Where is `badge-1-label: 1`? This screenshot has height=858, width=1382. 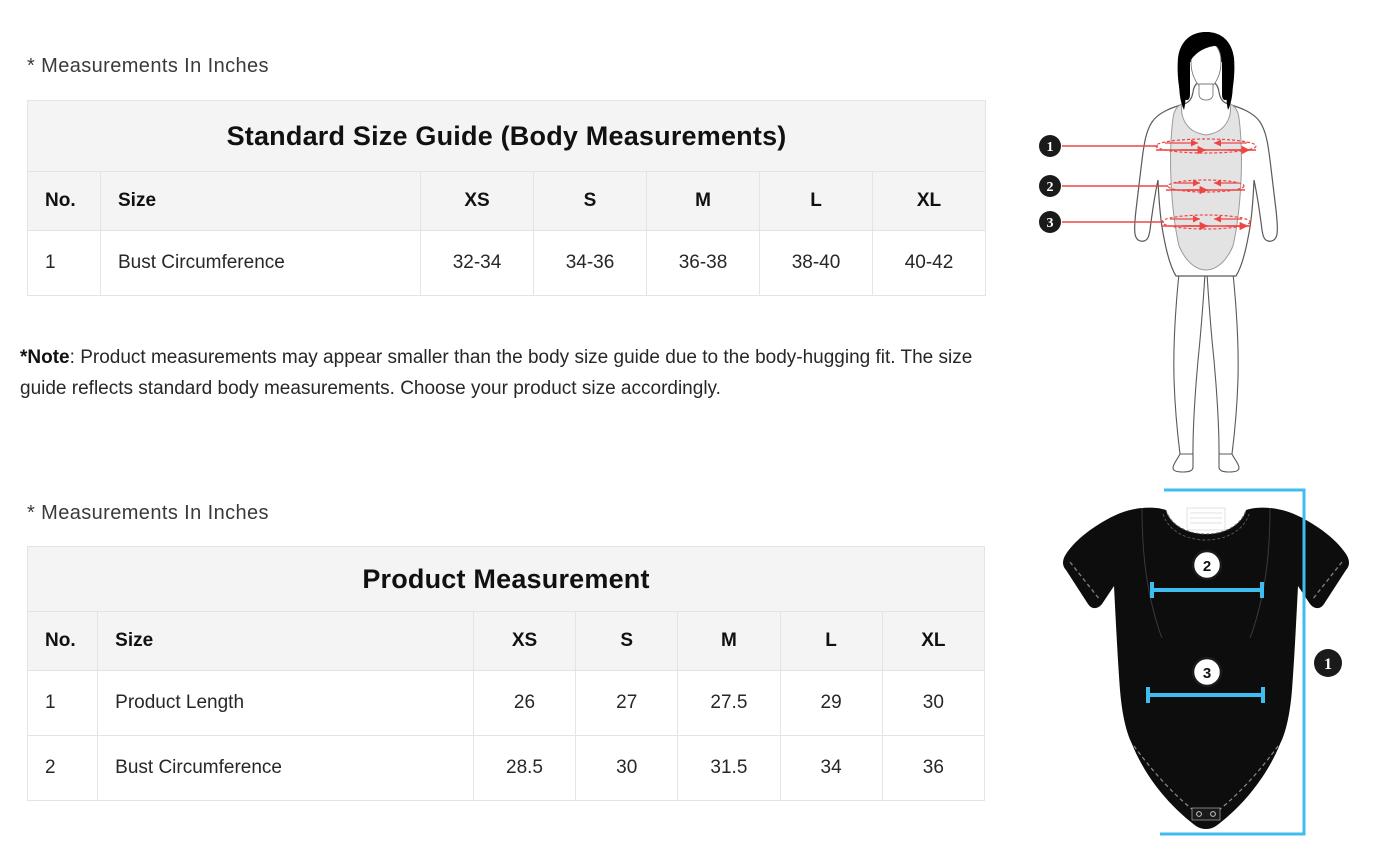 badge-1-label: 1 is located at coordinates (1050, 147).